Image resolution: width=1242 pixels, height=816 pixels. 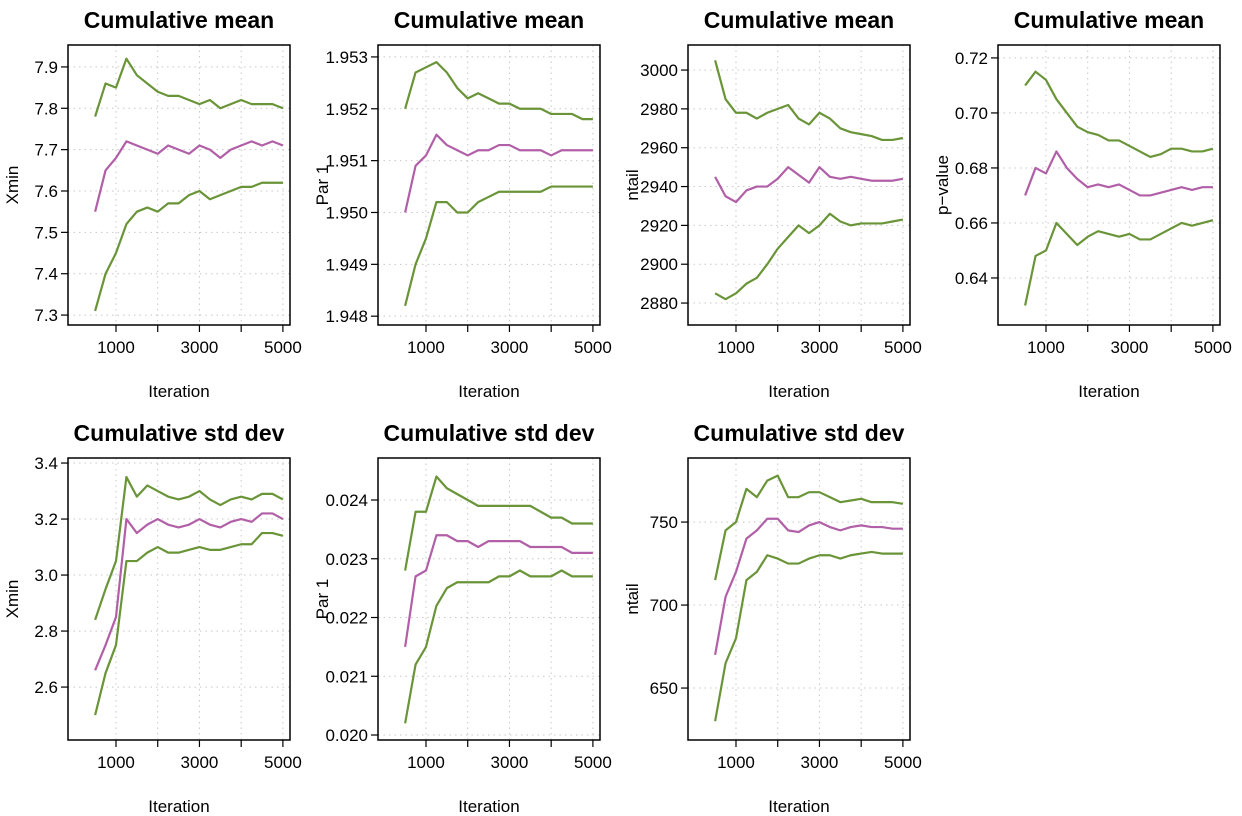 What do you see at coordinates (659, 225) in the screenshot?
I see `y-tick-label: 2920` at bounding box center [659, 225].